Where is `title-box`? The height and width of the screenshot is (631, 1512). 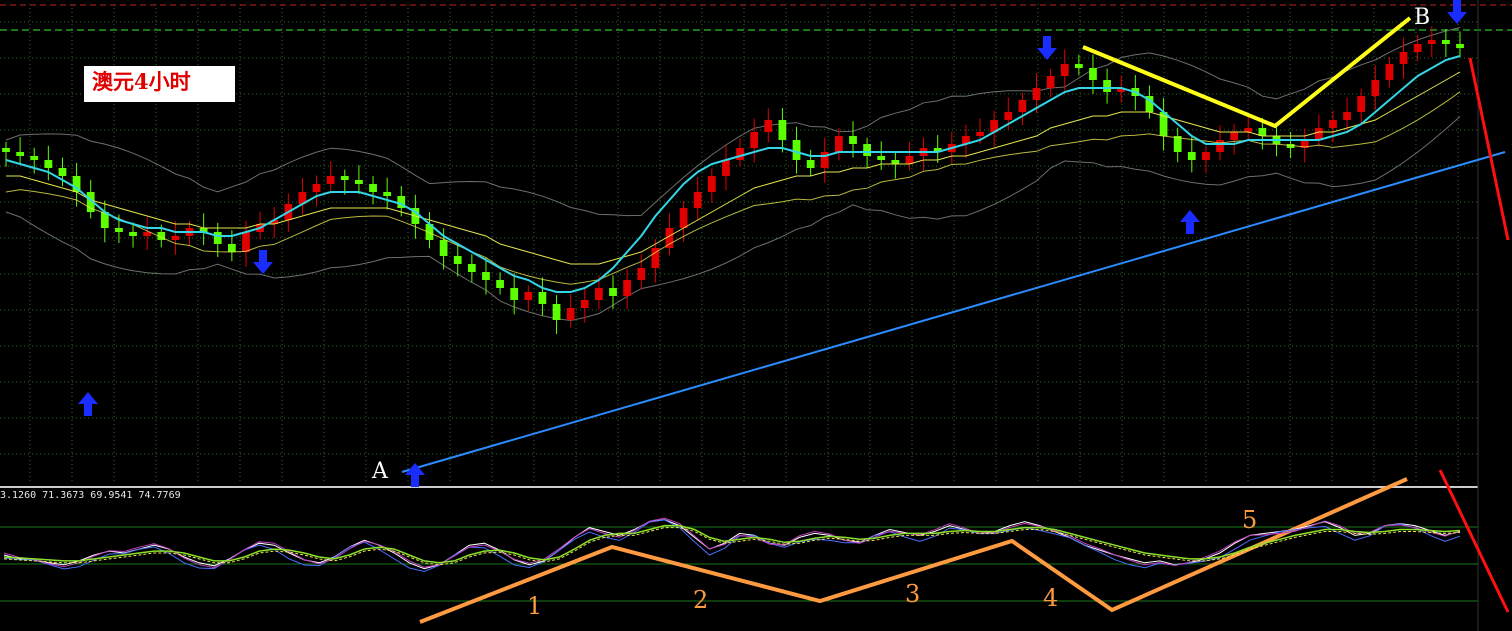
title-box is located at coordinates (159, 84).